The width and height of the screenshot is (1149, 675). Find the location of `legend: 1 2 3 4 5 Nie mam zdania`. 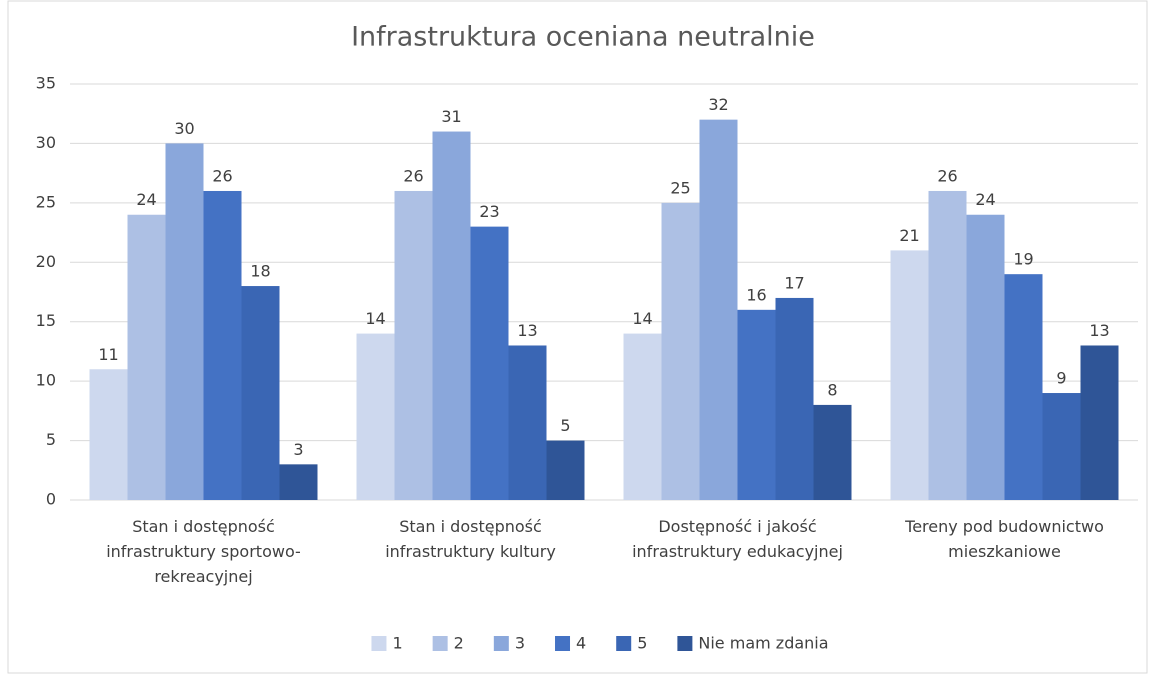

legend: 1 2 3 4 5 Nie mam zdania is located at coordinates (600, 643).